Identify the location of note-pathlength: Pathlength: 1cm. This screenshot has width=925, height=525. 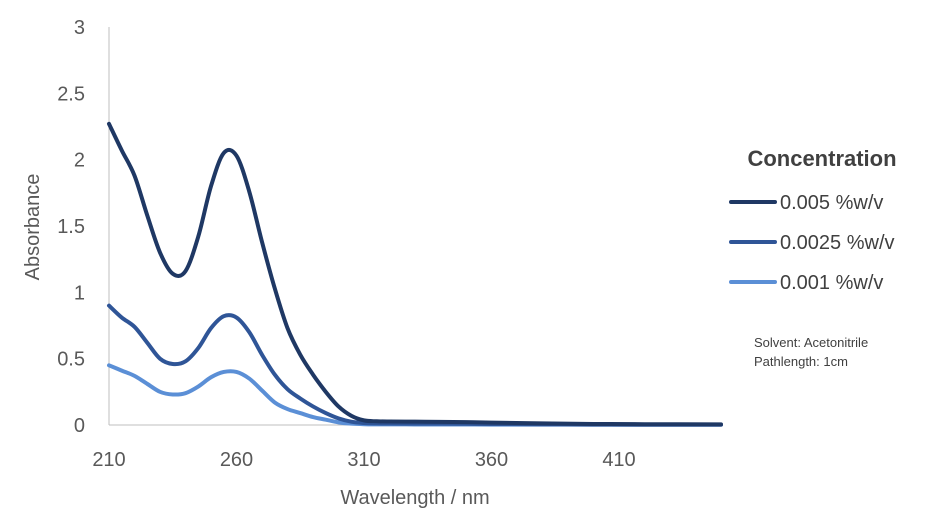
(801, 361).